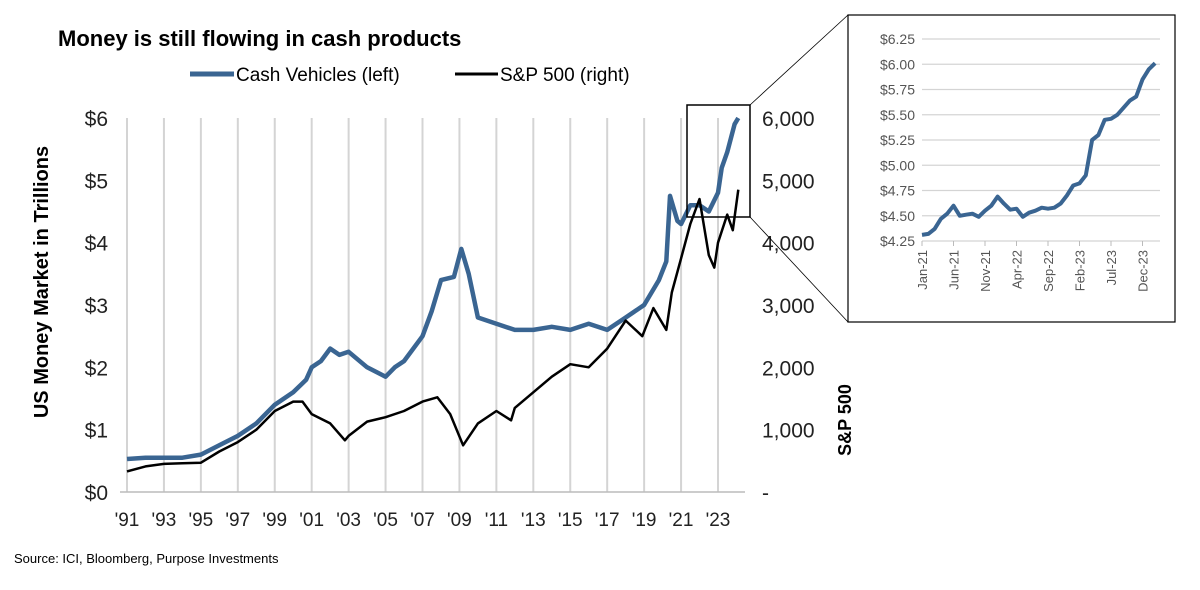 This screenshot has height=590, width=1200. I want to click on inset-x-tick-label: Sep-22, so click(1048, 271).